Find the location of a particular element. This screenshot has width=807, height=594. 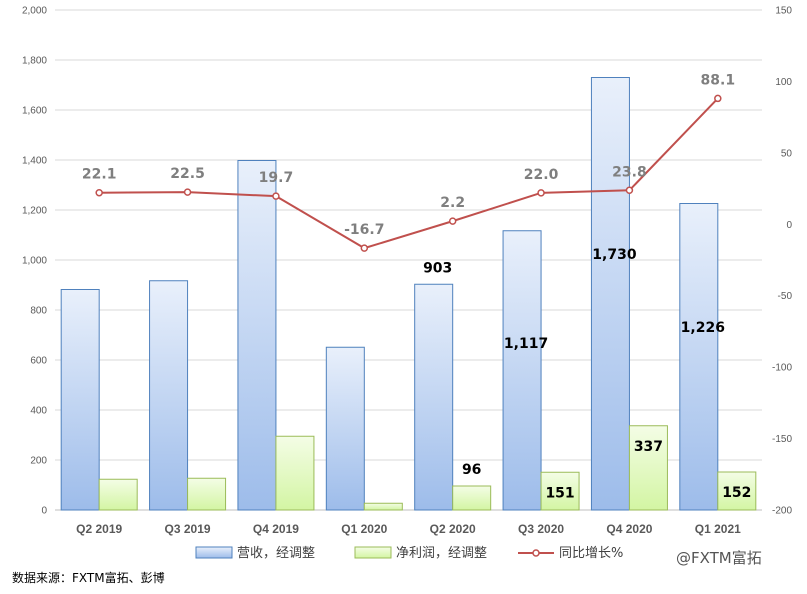

y2-tick-label: -150 is located at coordinates (782, 439).